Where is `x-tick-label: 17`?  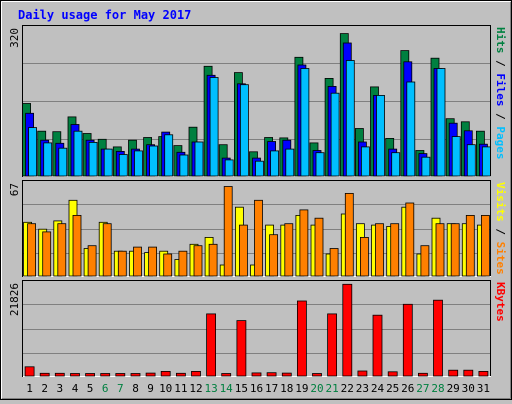
x-tick-label: 17 is located at coordinates (271, 388).